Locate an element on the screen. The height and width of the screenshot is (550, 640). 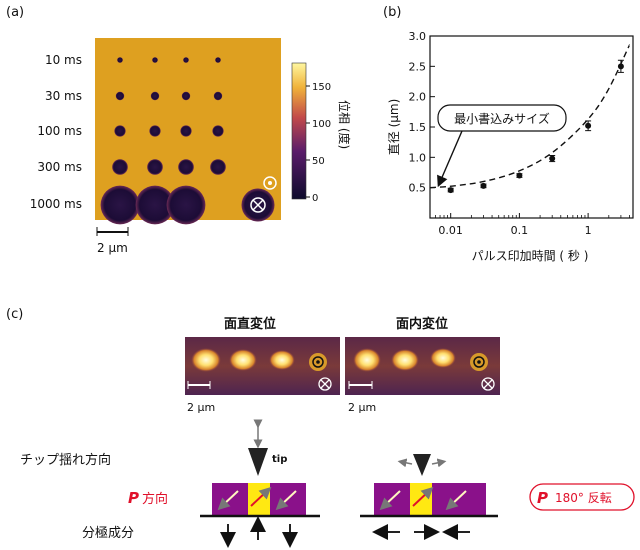
colorbar is located at coordinates (299, 131).